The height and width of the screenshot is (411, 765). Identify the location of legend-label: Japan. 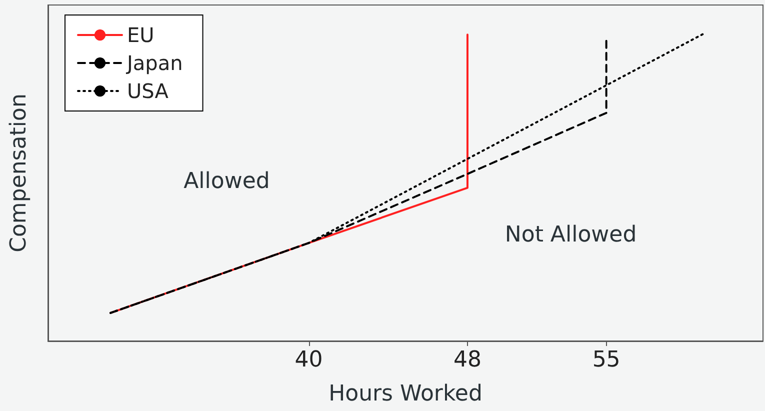
(154, 63).